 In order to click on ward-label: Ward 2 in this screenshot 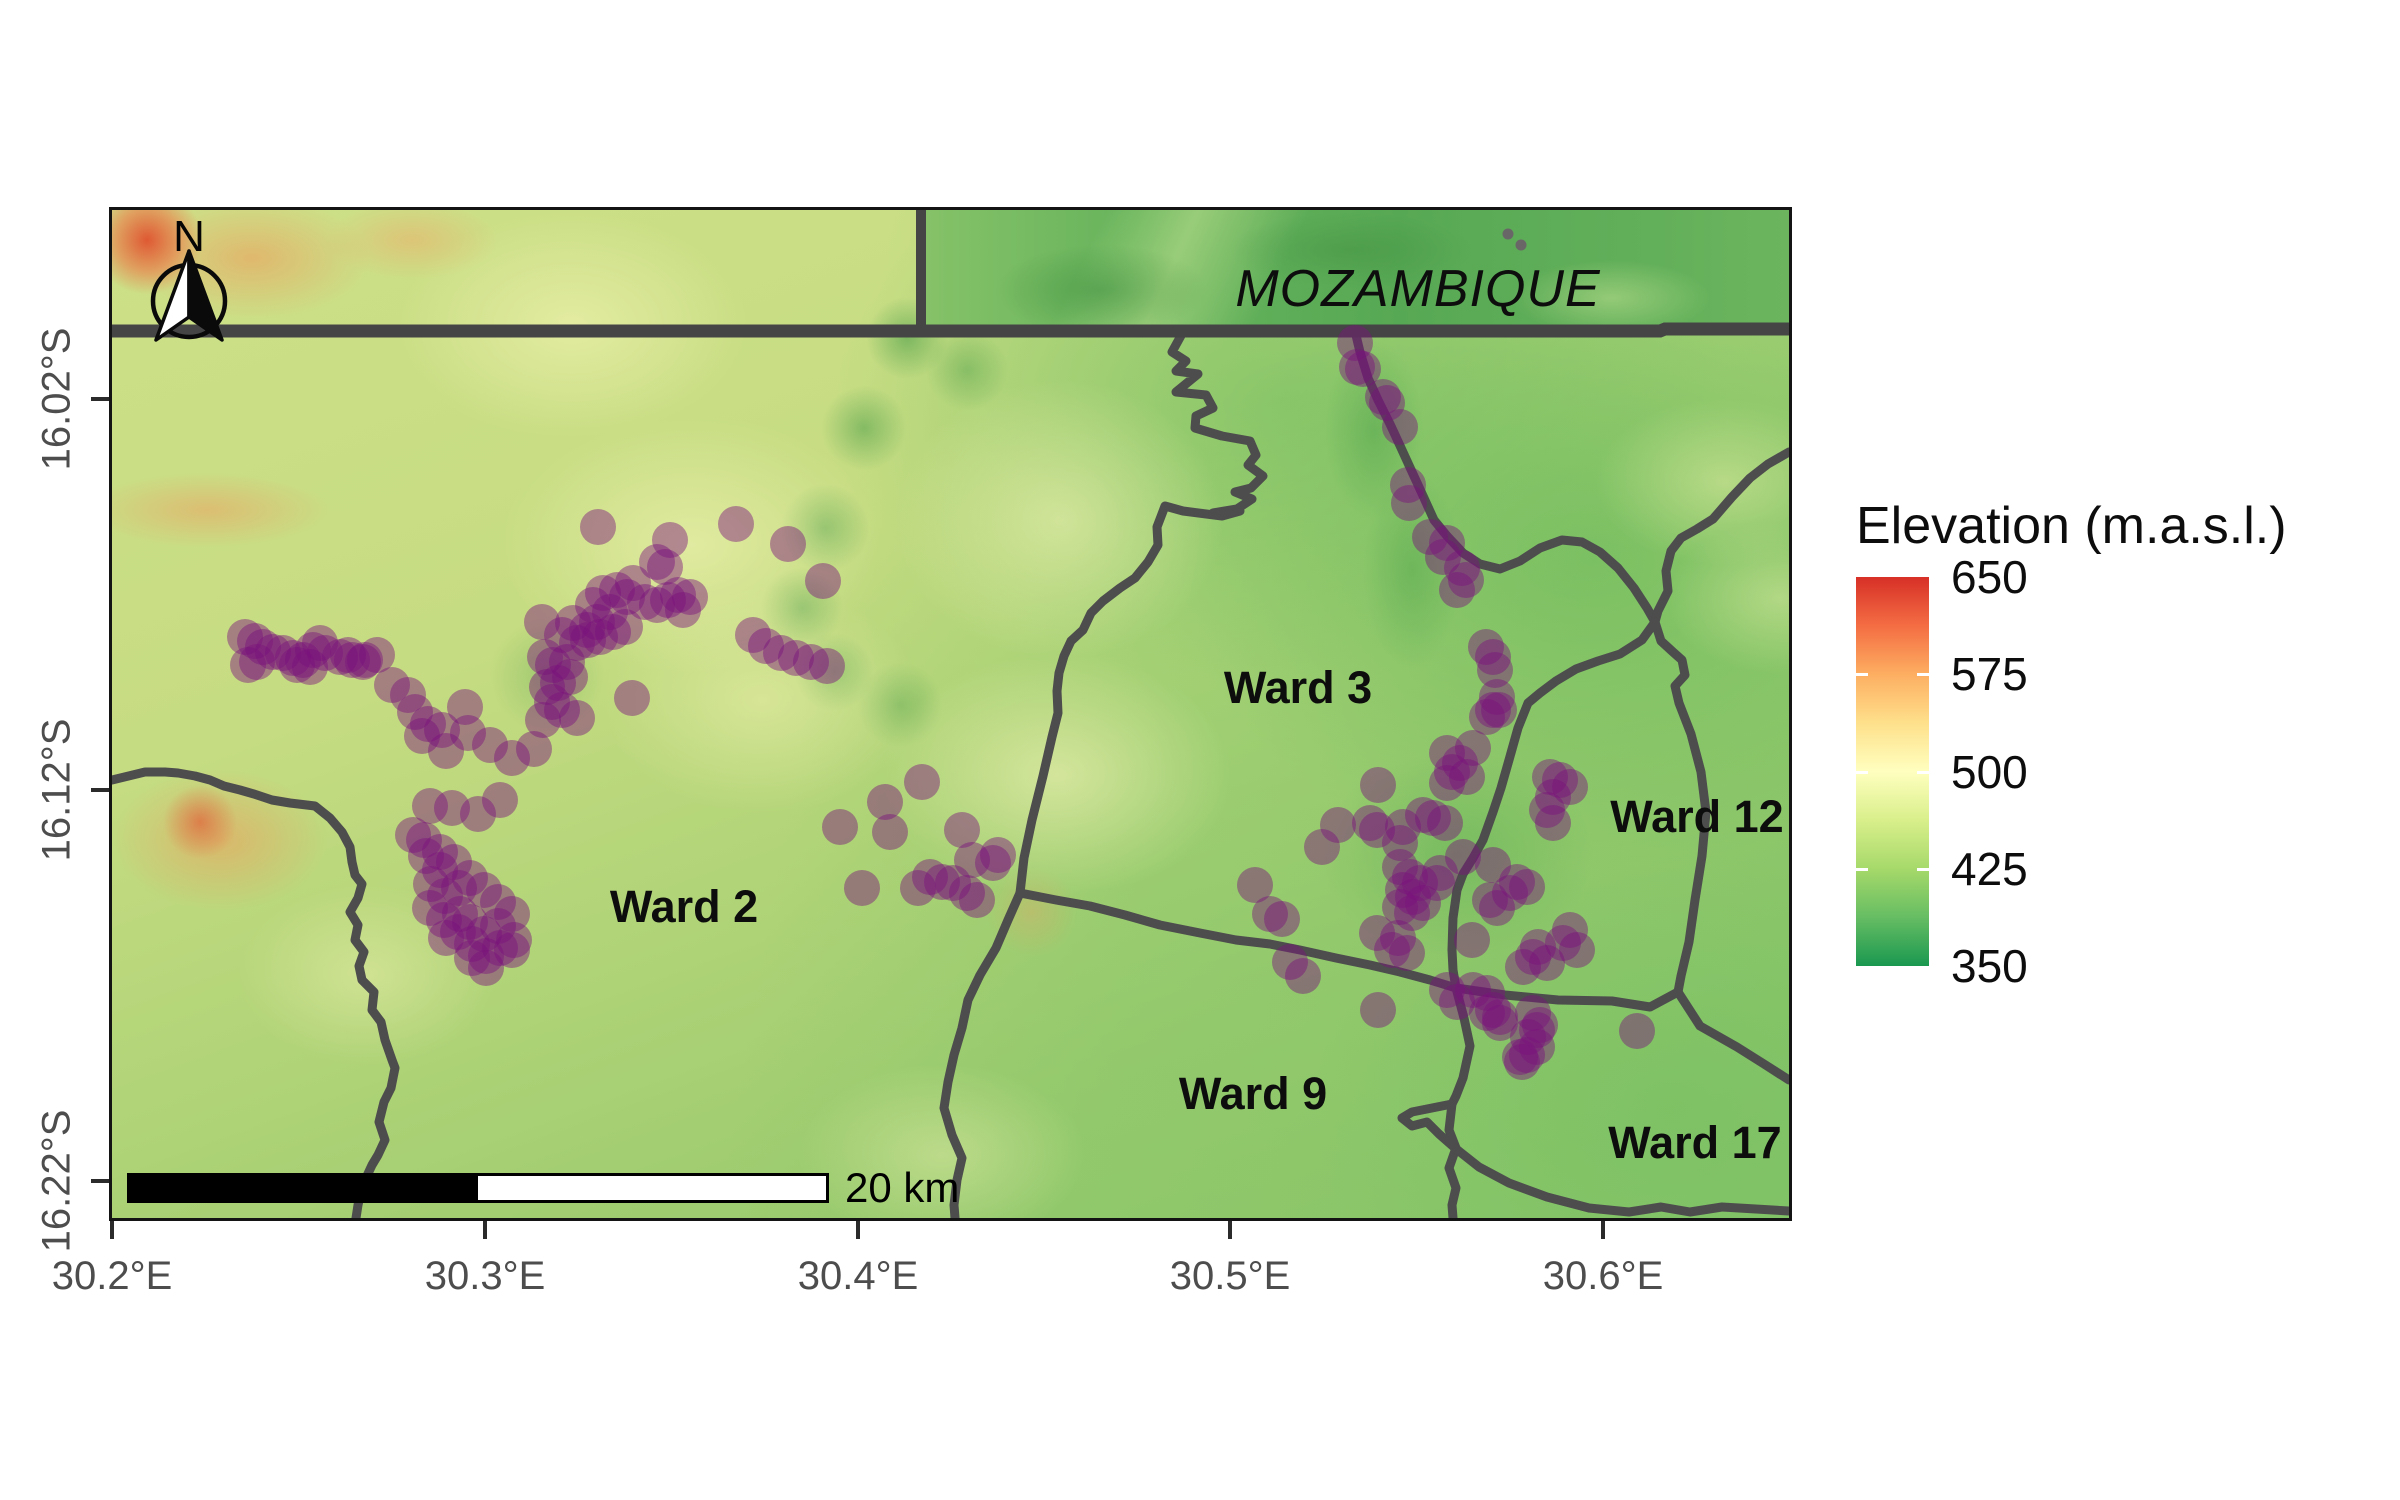, I will do `click(684, 906)`.